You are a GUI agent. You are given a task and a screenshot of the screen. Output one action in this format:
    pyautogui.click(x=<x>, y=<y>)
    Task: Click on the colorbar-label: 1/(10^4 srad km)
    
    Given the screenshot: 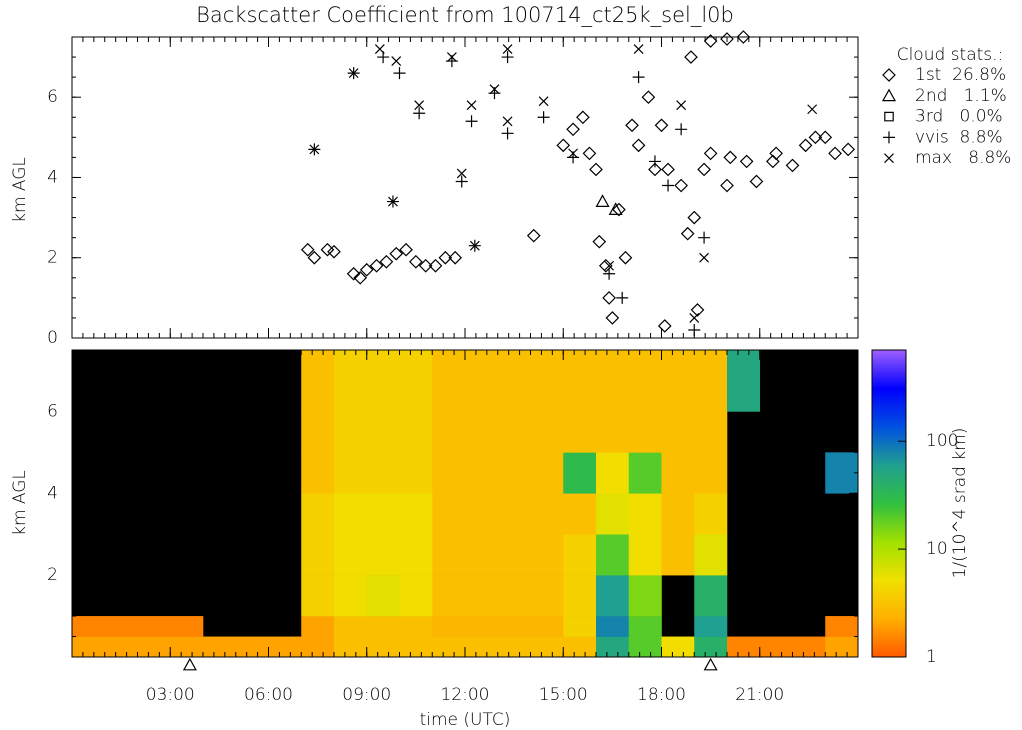 What is the action you would take?
    pyautogui.click(x=960, y=503)
    